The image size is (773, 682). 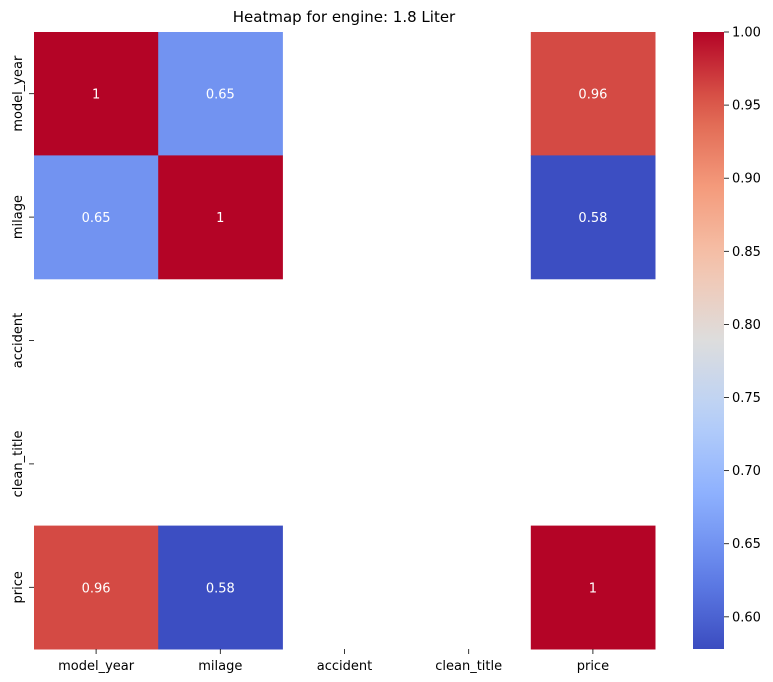 What do you see at coordinates (708, 340) in the screenshot?
I see `colorbar` at bounding box center [708, 340].